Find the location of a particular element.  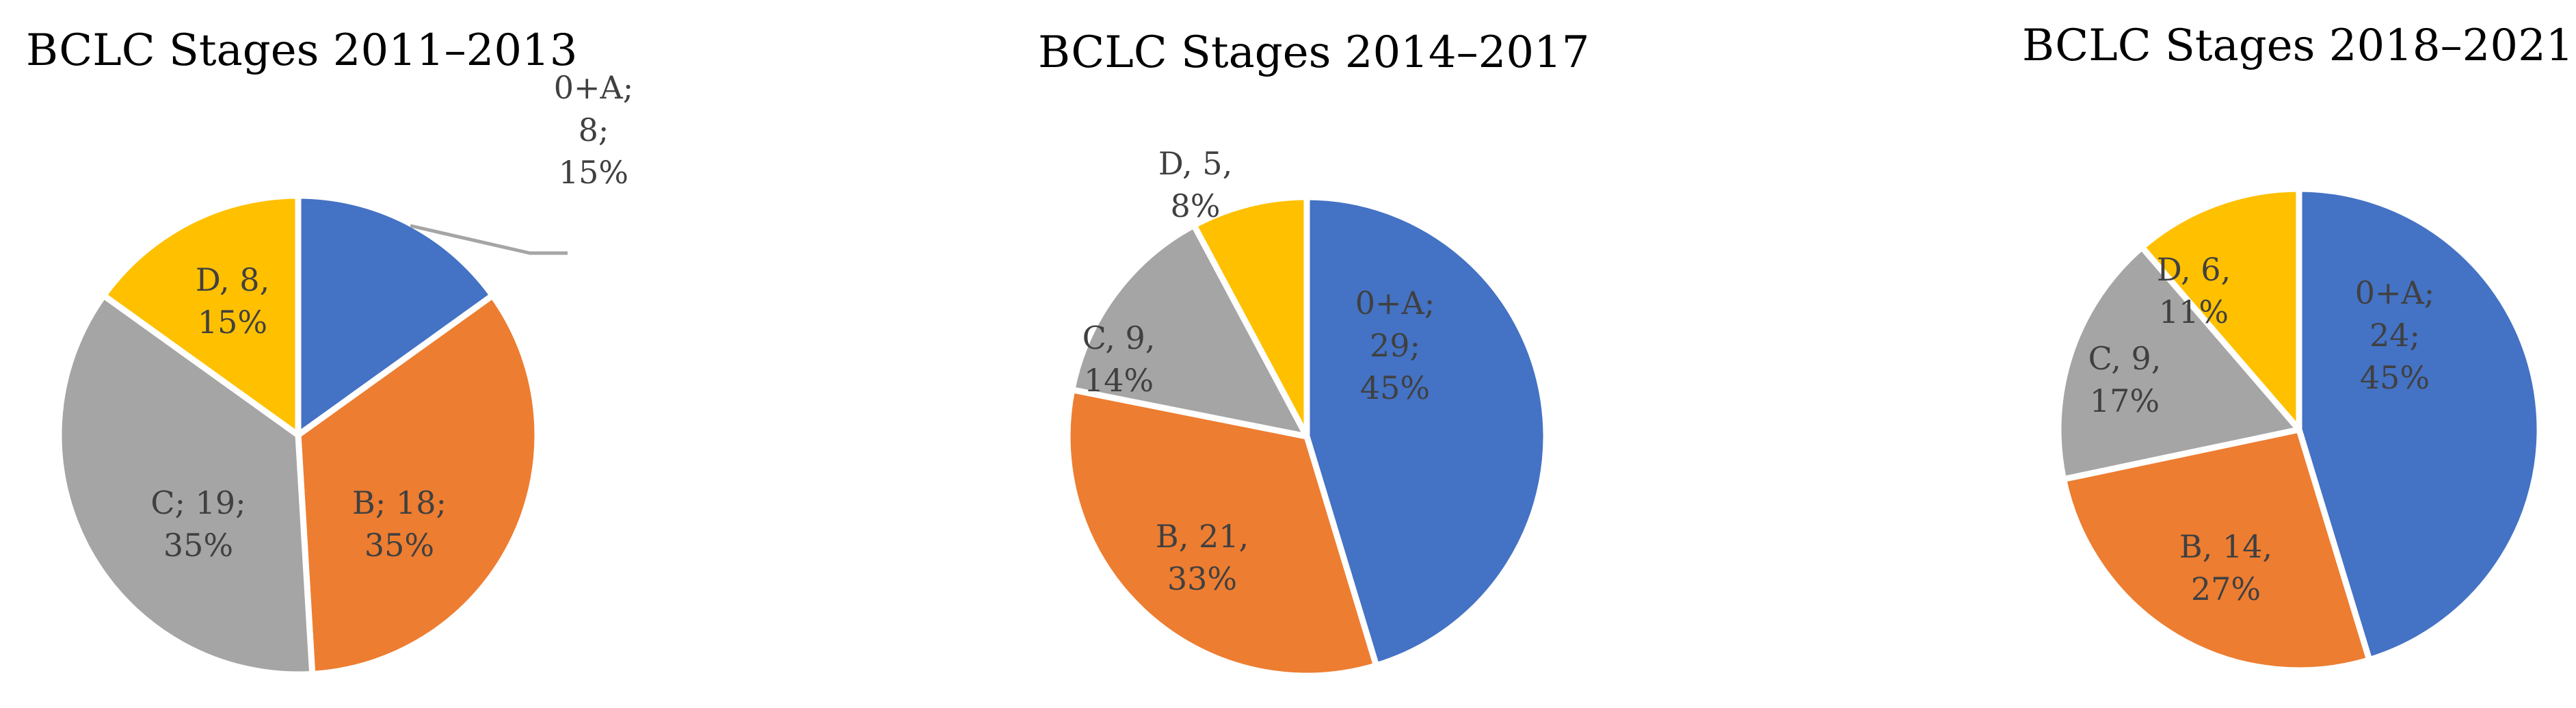

data-label-line: 11% is located at coordinates (2194, 311).